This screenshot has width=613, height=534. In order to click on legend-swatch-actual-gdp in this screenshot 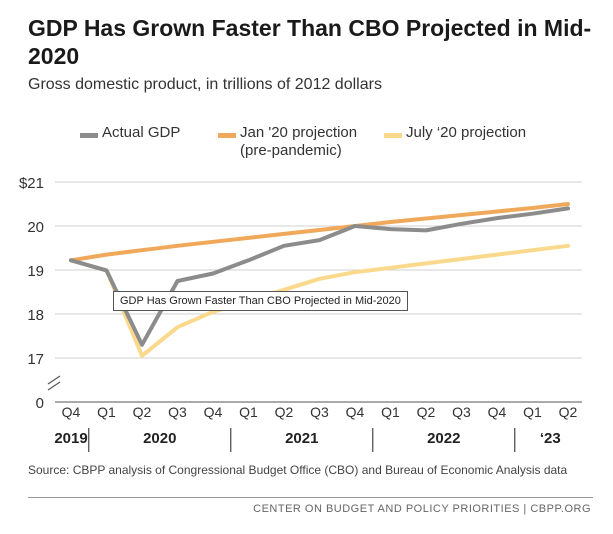, I will do `click(89, 135)`.